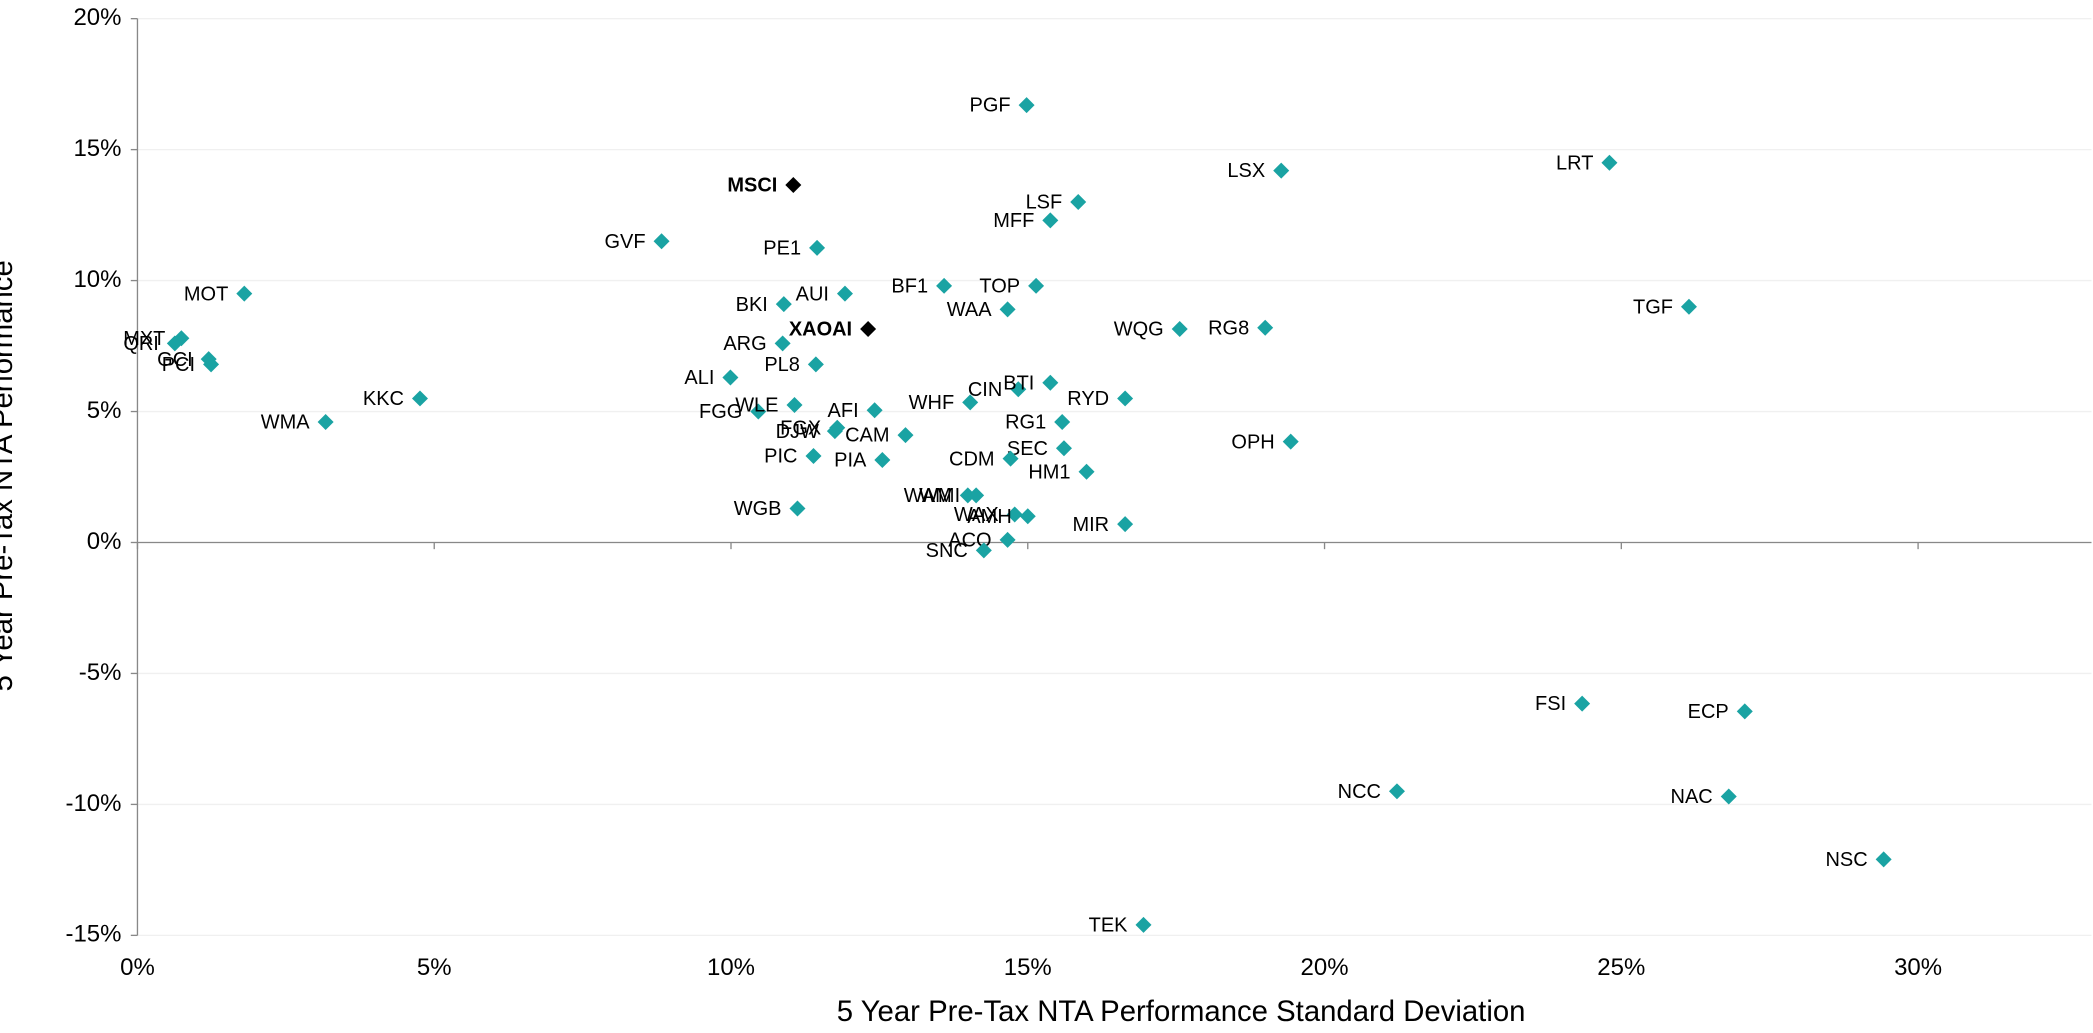 The width and height of the screenshot is (2093, 1033). I want to click on point-label: WAM, so click(928, 496).